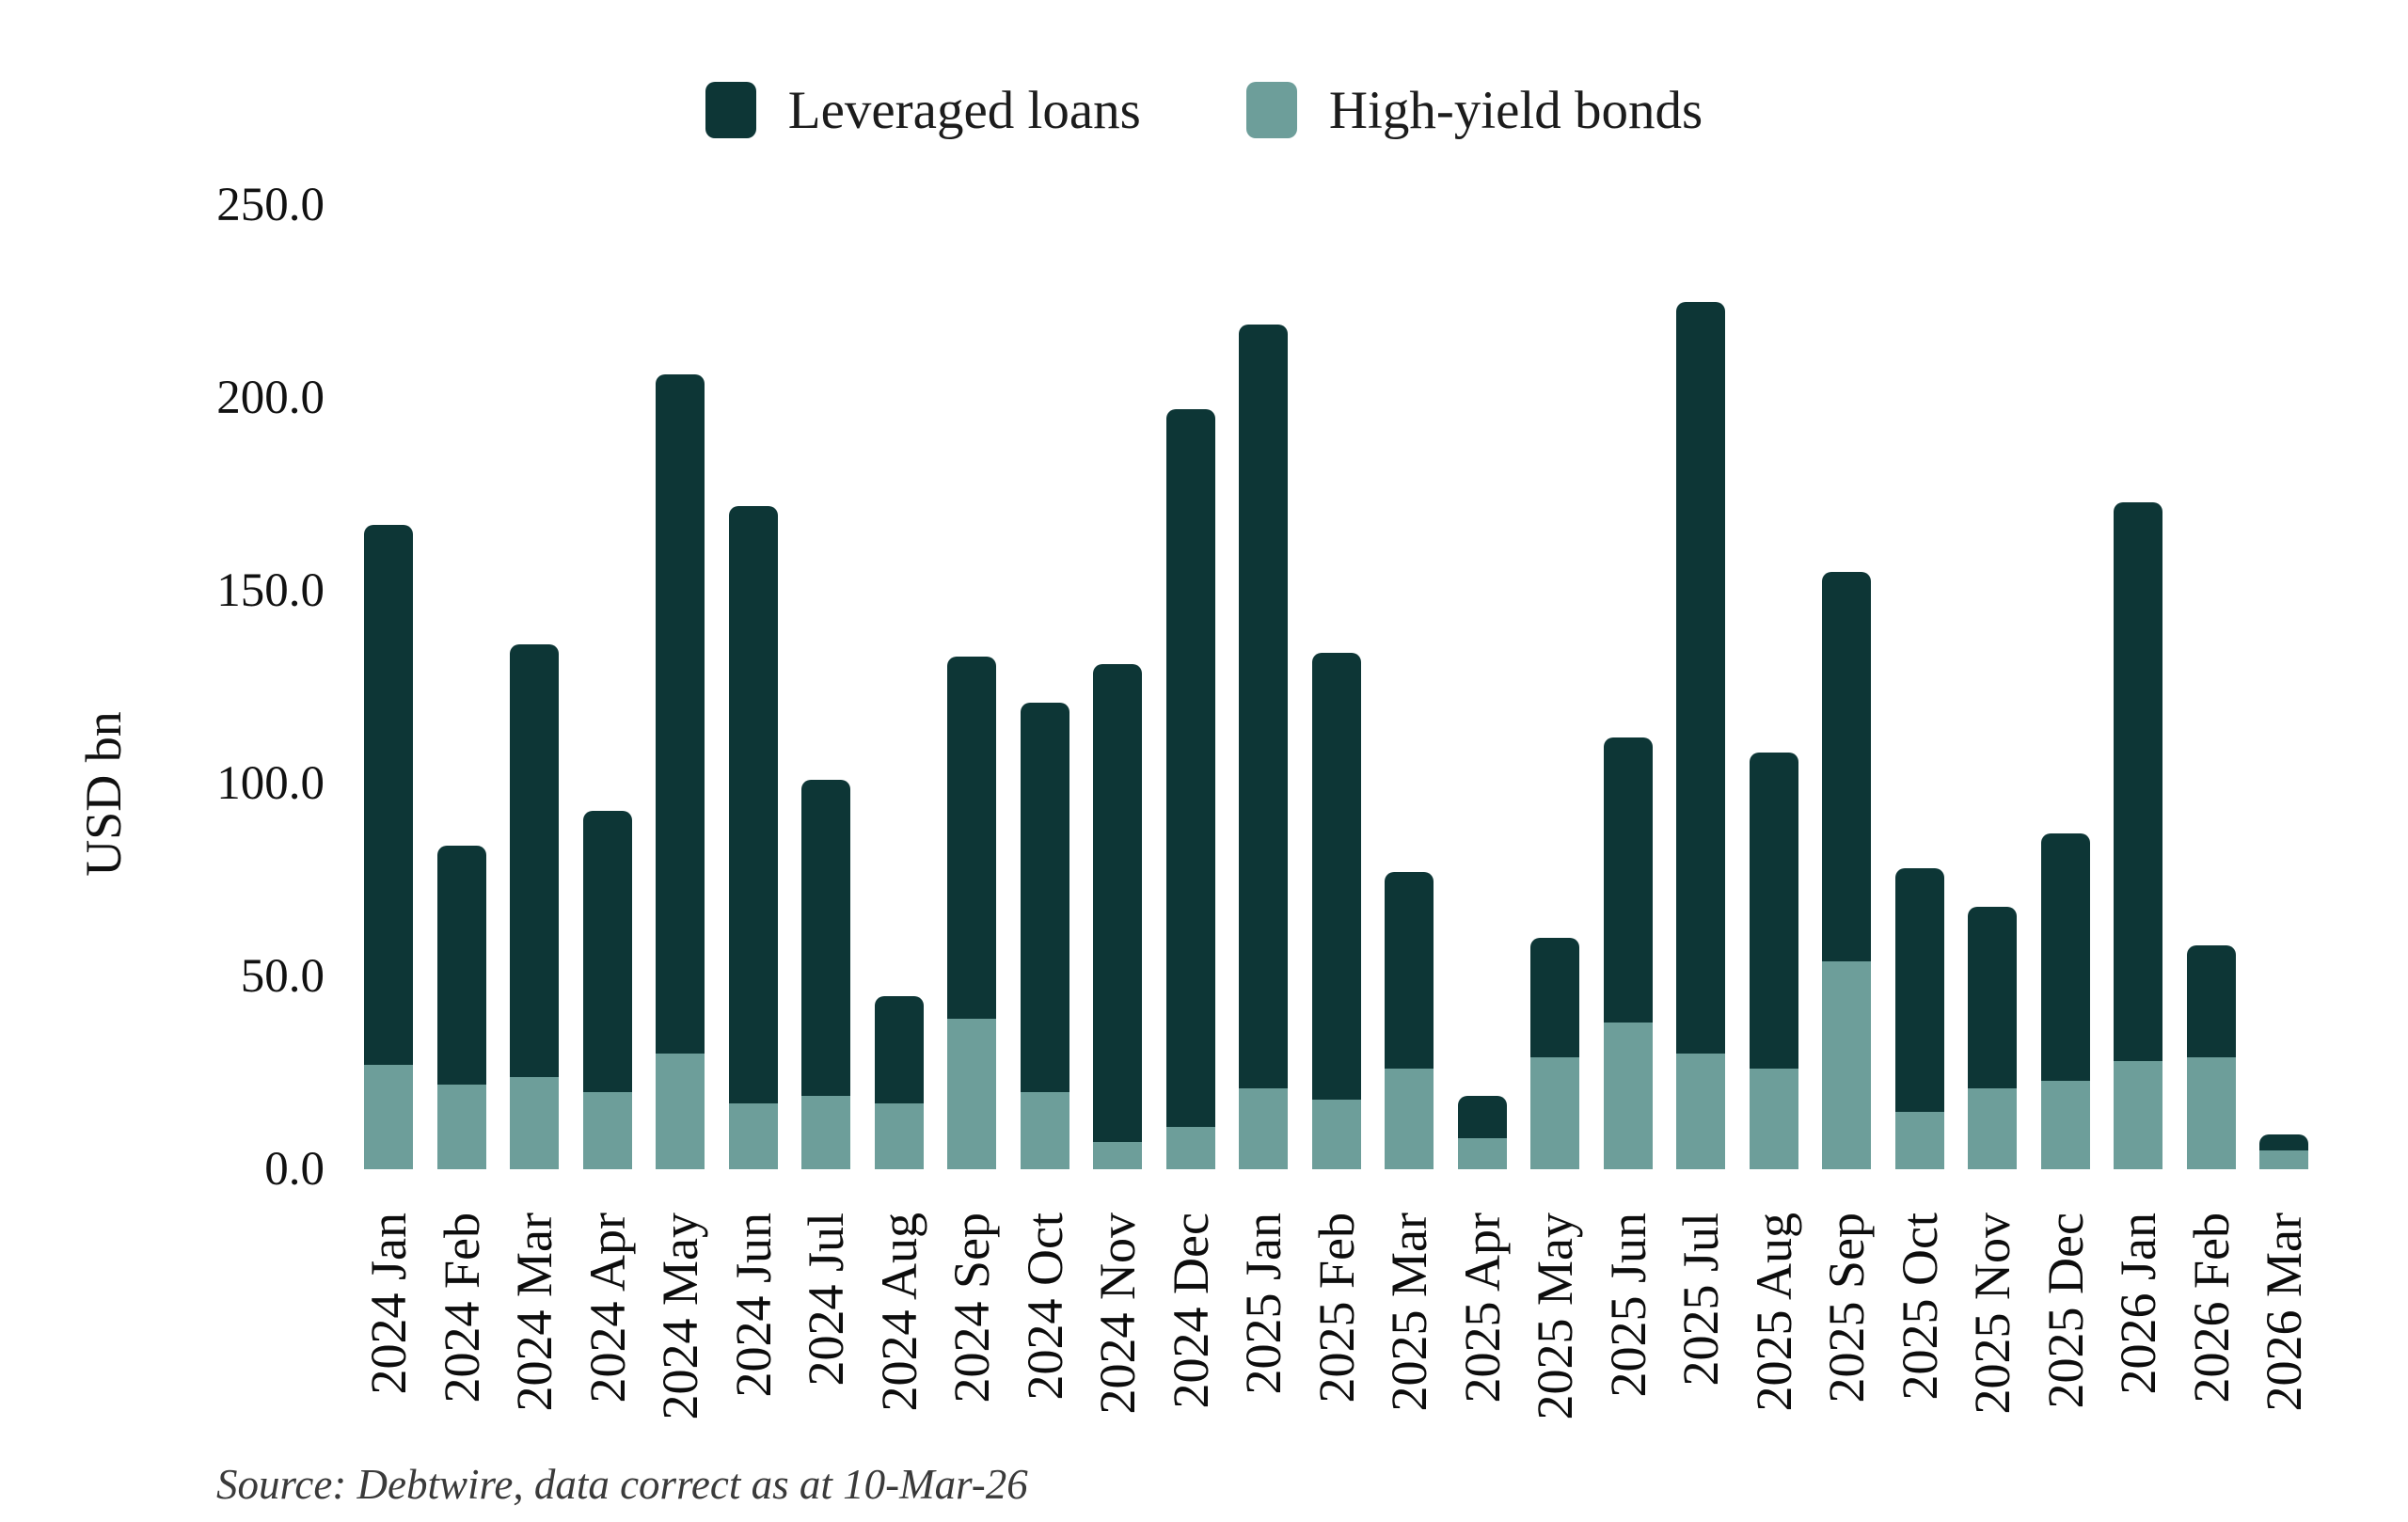 The height and width of the screenshot is (1522, 2408). Describe the element at coordinates (1847, 1308) in the screenshot. I see `x-tick-label: 2025 Sep` at that location.